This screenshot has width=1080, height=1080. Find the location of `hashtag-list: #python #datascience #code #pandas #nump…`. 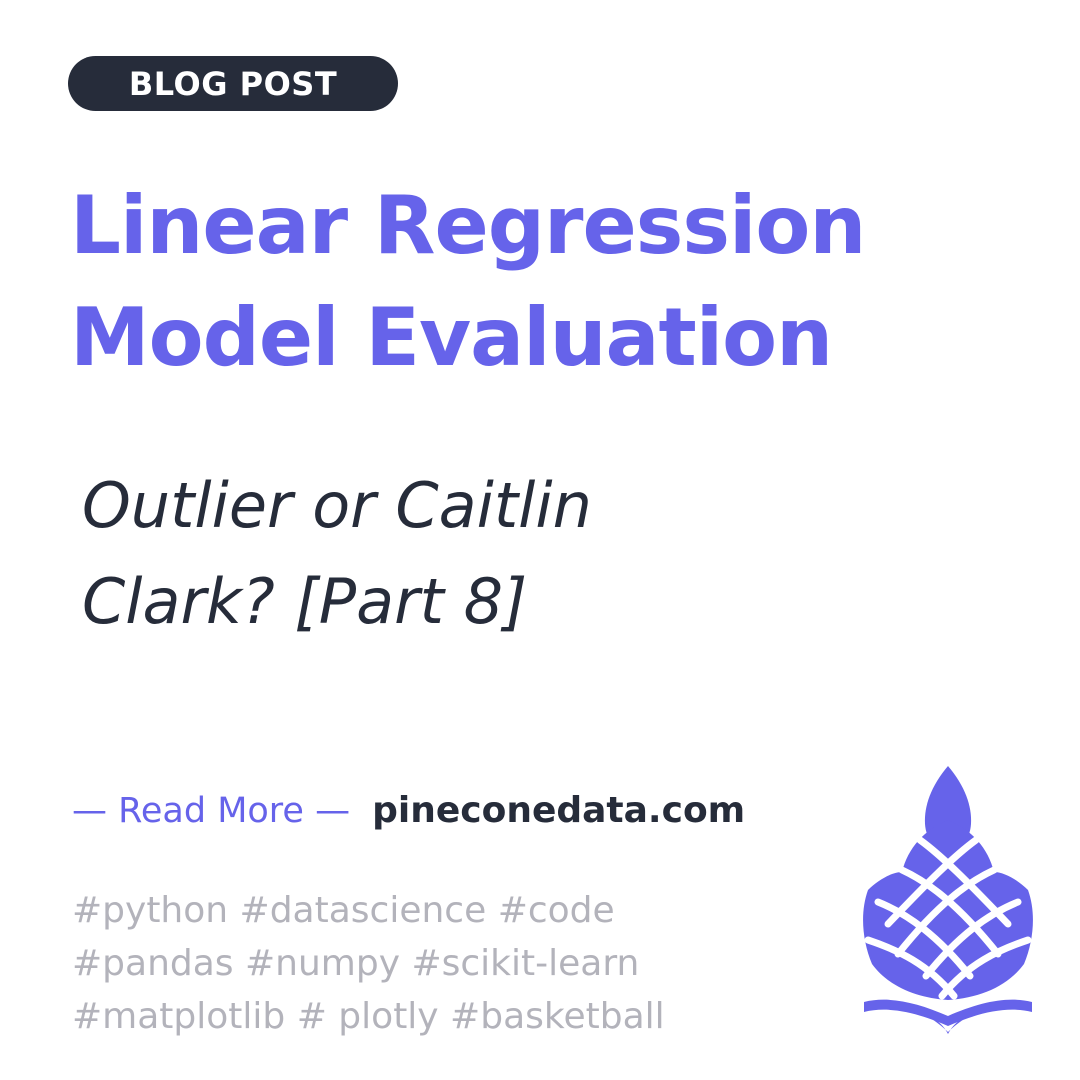

hashtag-list: #python #datascience #code #pandas #nump… is located at coordinates (368, 963).